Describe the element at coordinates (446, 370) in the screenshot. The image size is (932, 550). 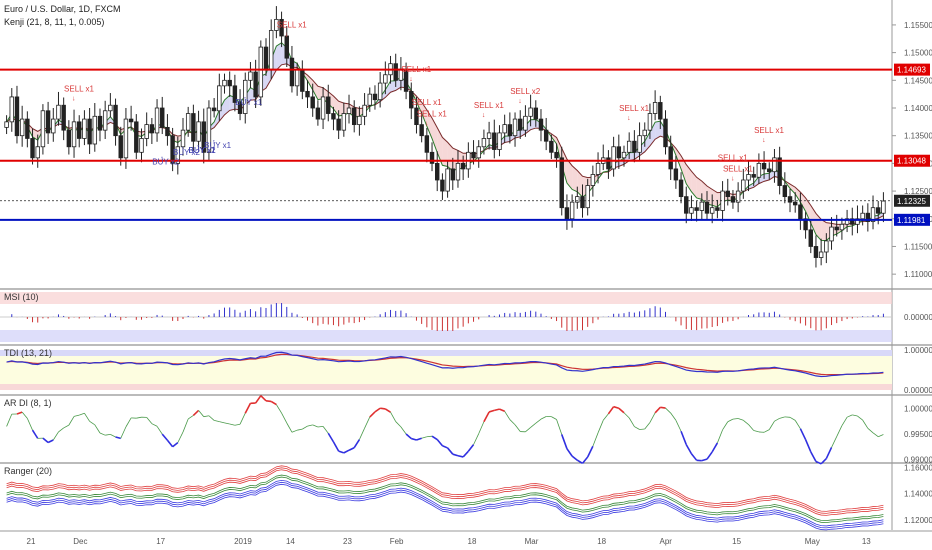
I see `tdi-mid-zone` at that location.